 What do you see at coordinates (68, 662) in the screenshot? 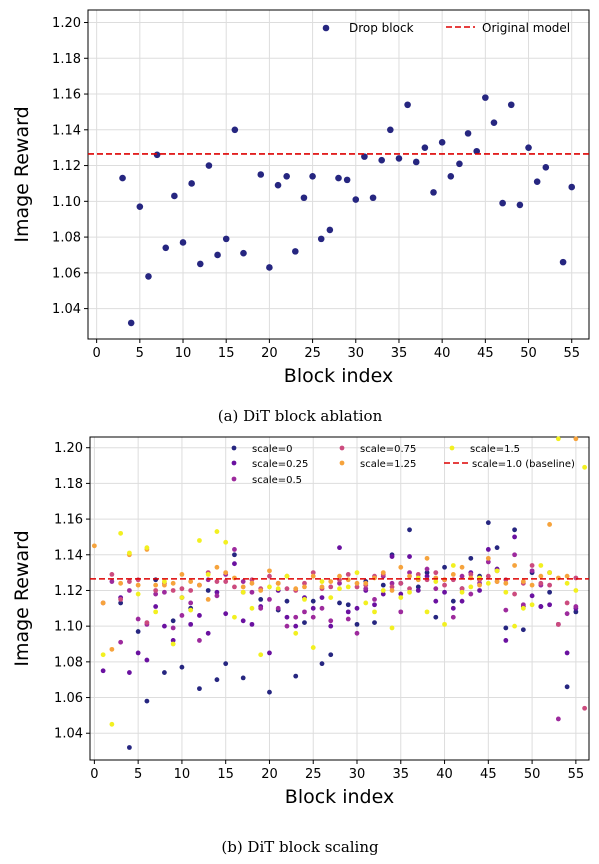
I see `y-tick-label: 1.08` at bounding box center [68, 662].